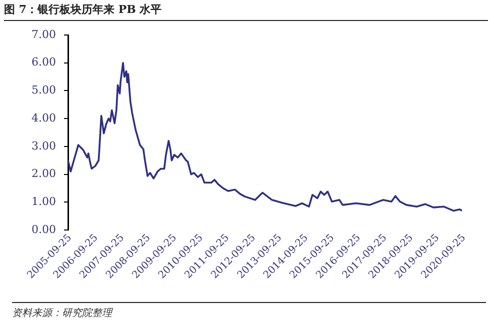  I want to click on y-tick-label: 7.00, so click(44, 34).